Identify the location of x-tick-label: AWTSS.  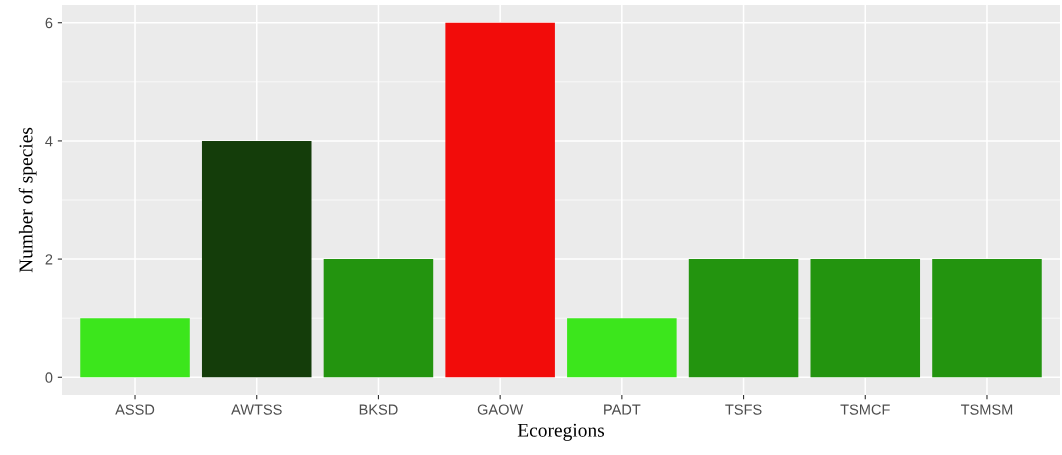
(256, 409).